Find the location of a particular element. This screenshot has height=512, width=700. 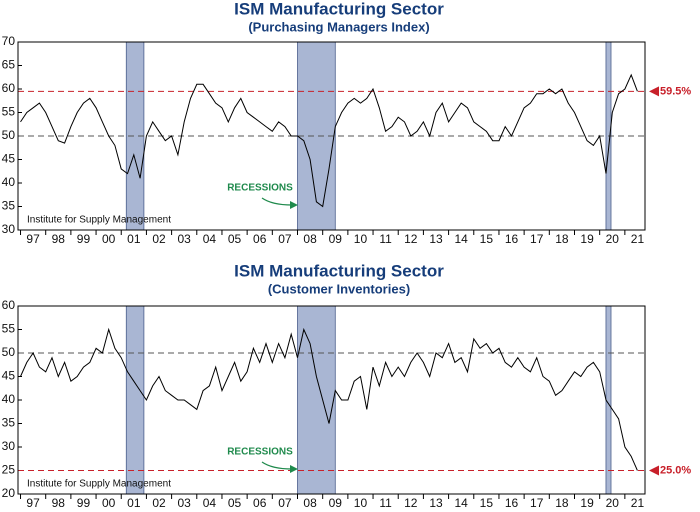

y-tick-label: 25 is located at coordinates (9, 470).